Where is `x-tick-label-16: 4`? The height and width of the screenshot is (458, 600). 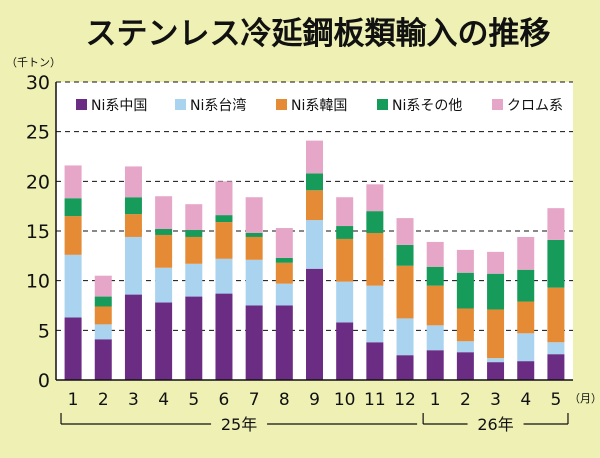
x-tick-label-16: 4 is located at coordinates (525, 400).